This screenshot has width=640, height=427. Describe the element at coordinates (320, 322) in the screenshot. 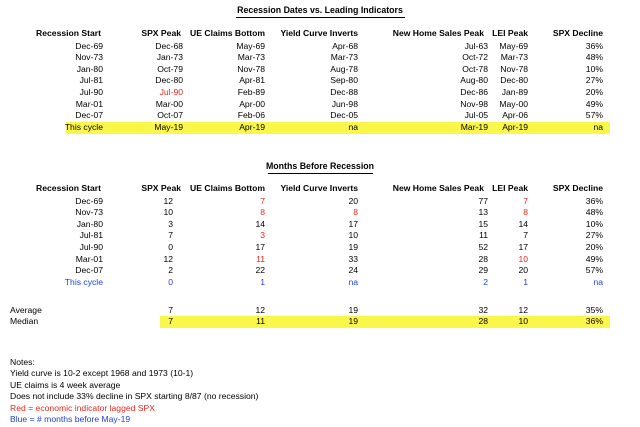

I see `median-row: Median 7 11 19 28 10 36%` at that location.